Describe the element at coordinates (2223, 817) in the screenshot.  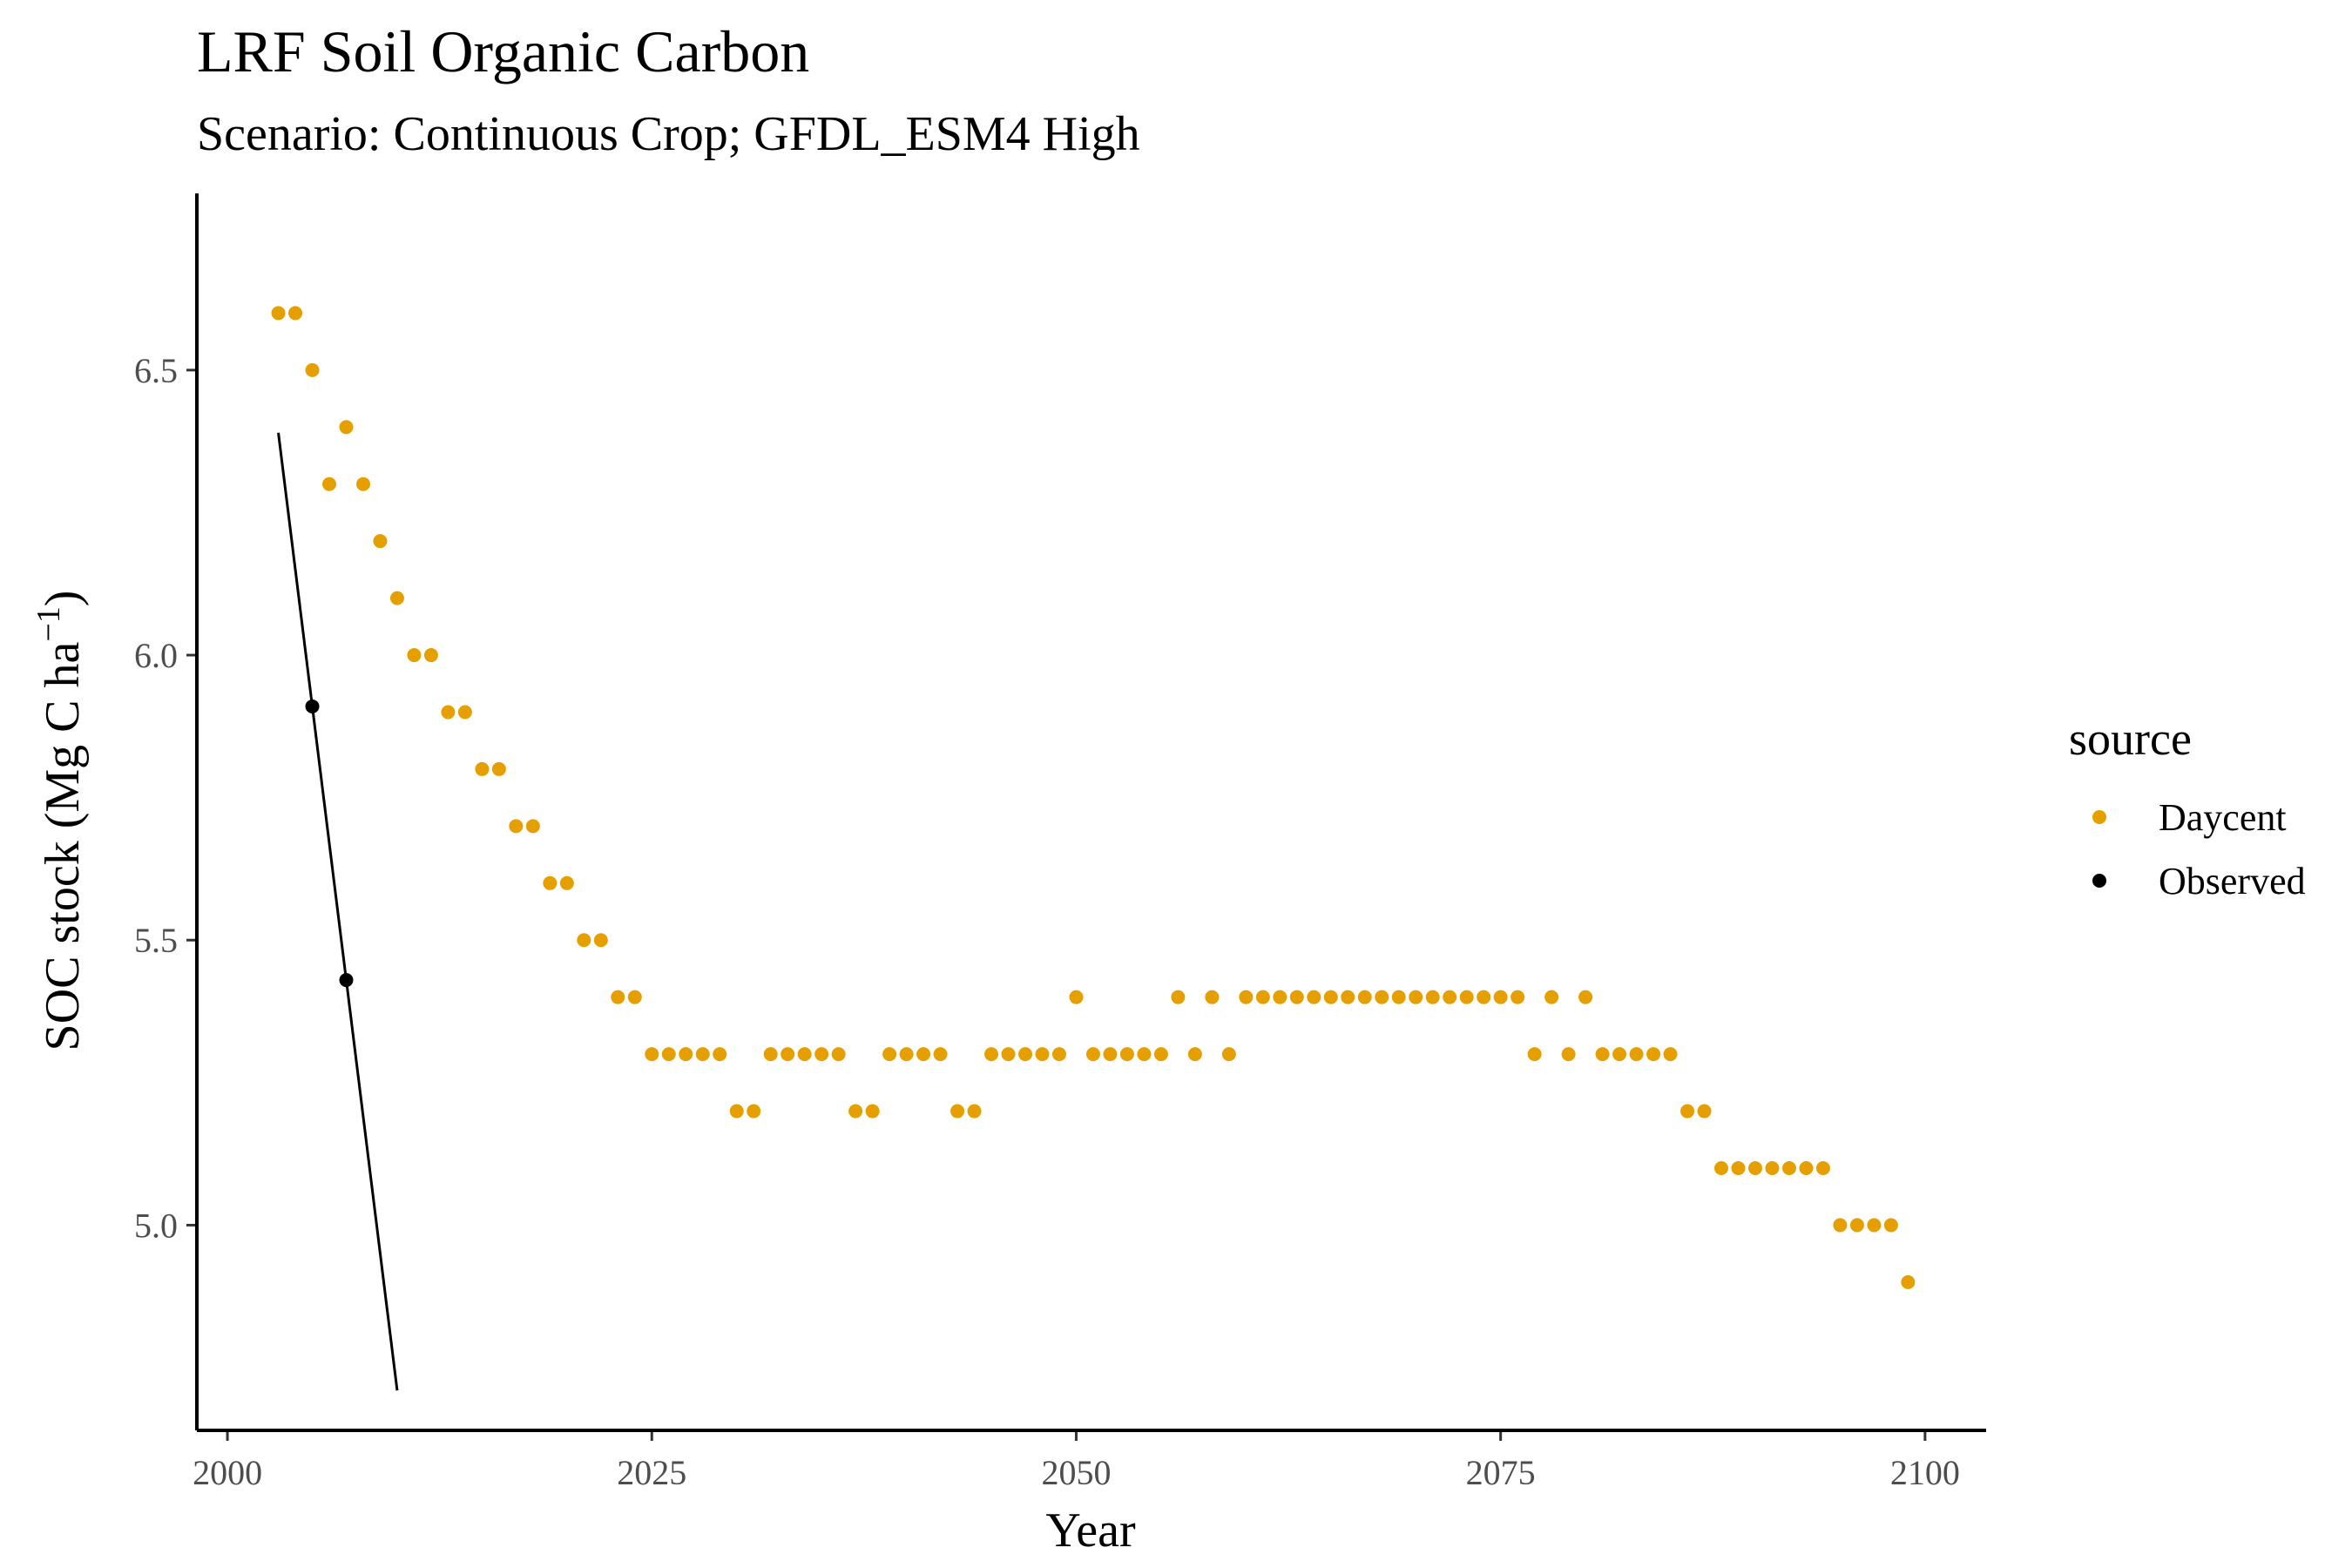
I see `legend-label-daycent: Daycent` at that location.